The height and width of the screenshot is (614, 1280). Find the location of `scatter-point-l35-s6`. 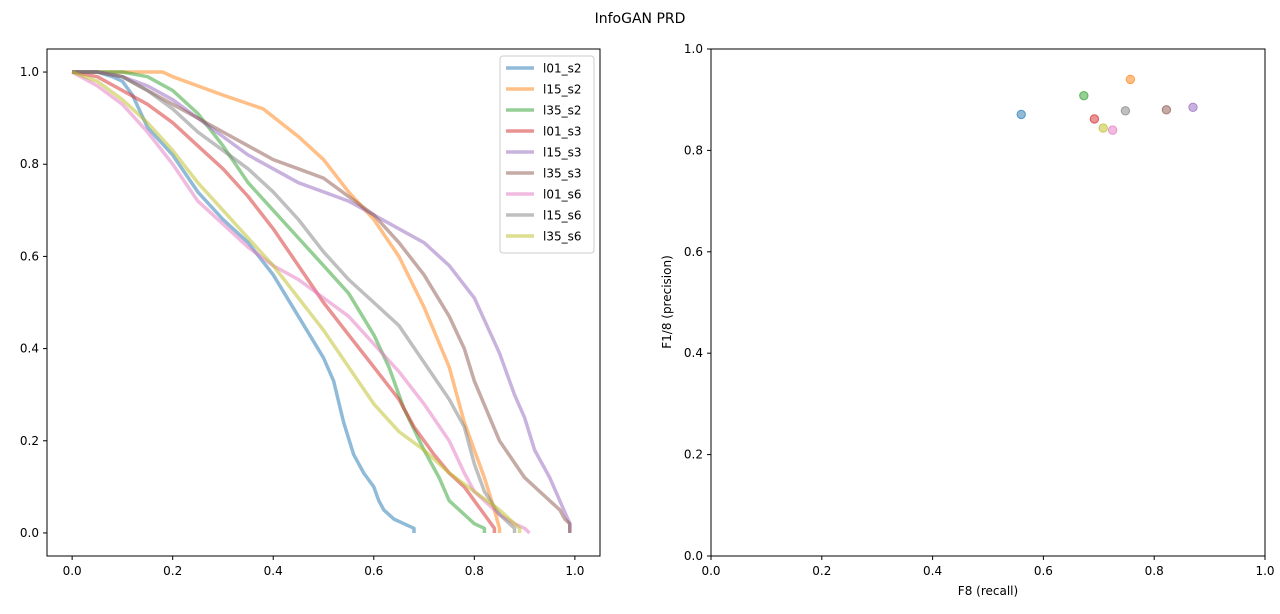

scatter-point-l35-s6 is located at coordinates (1103, 128).